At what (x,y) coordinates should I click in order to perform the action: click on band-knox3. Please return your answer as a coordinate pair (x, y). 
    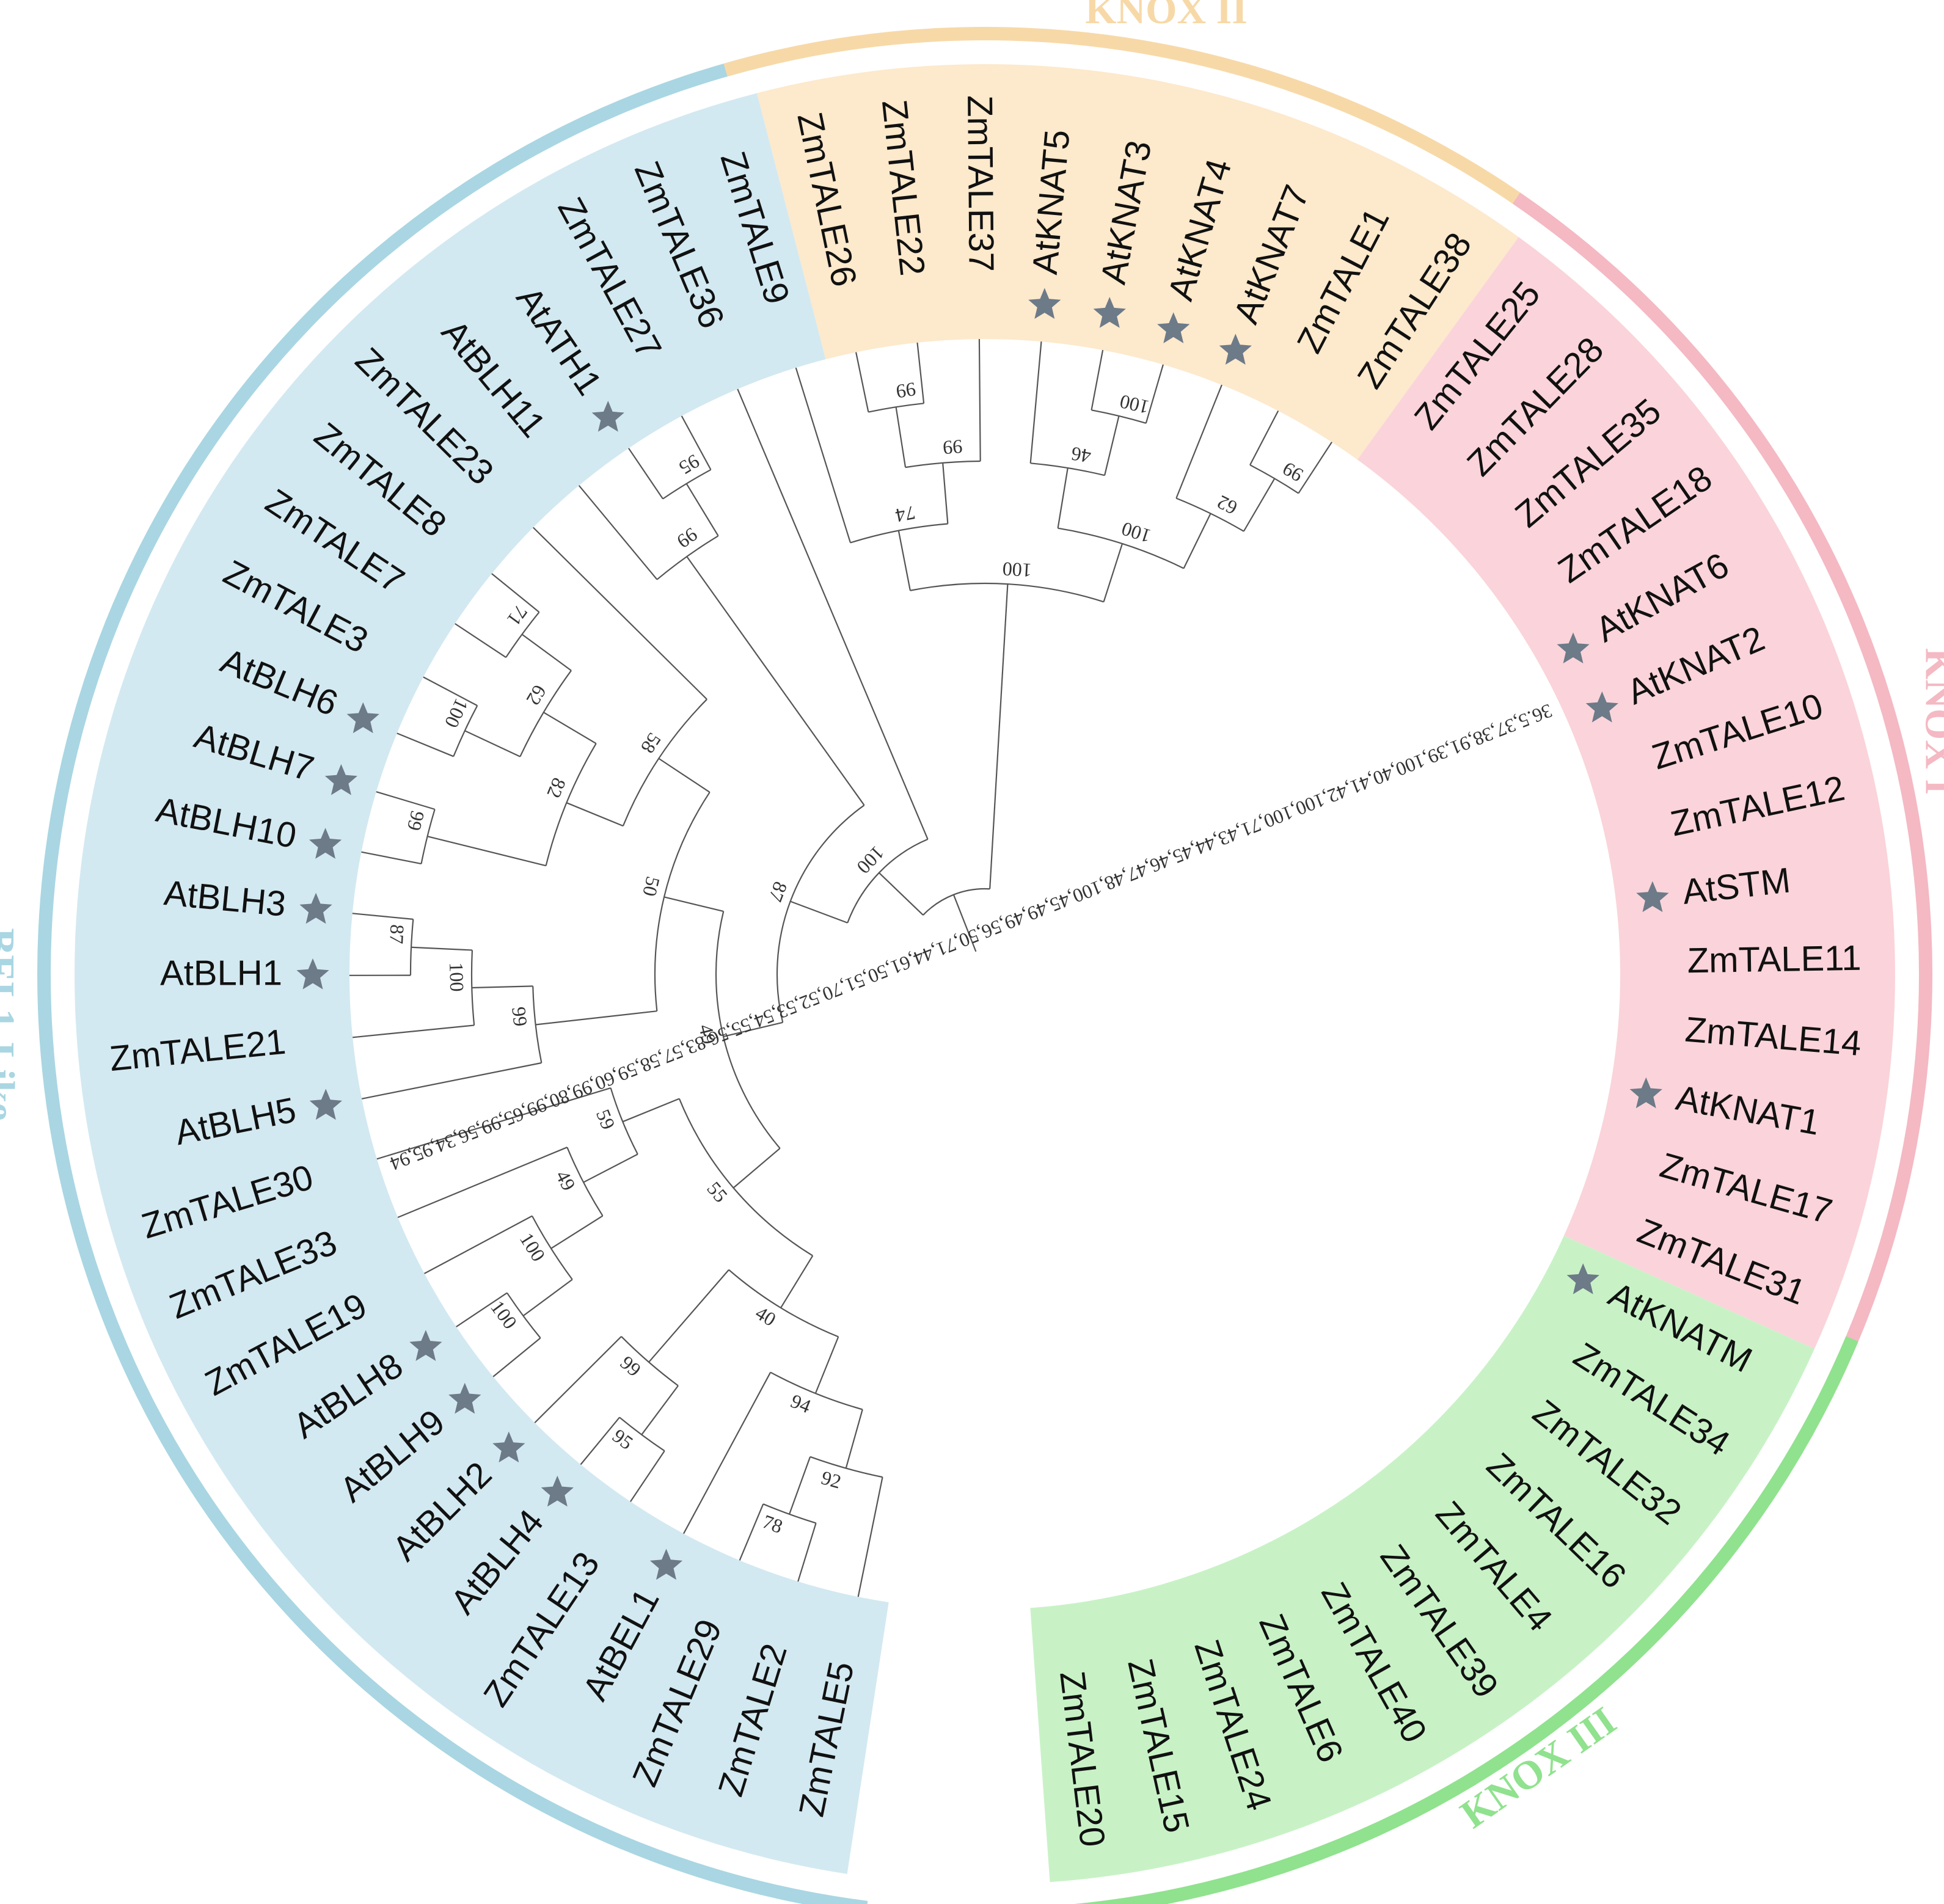
    Looking at the image, I should click on (1422, 1559).